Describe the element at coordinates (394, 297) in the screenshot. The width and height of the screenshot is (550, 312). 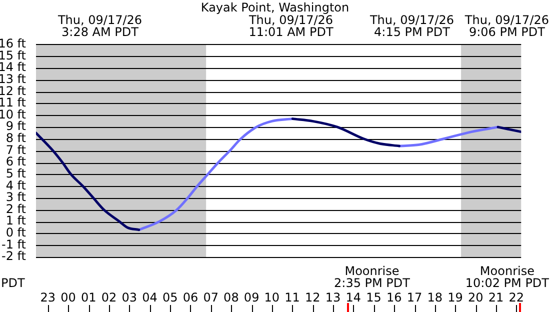
I see `x-tick-label: 16` at that location.